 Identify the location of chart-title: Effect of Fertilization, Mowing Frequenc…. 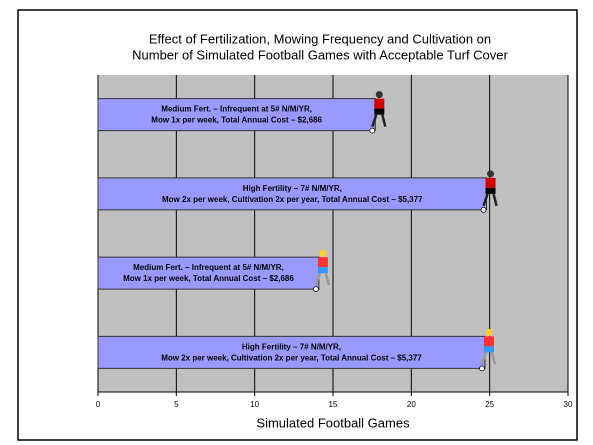
(320, 38).